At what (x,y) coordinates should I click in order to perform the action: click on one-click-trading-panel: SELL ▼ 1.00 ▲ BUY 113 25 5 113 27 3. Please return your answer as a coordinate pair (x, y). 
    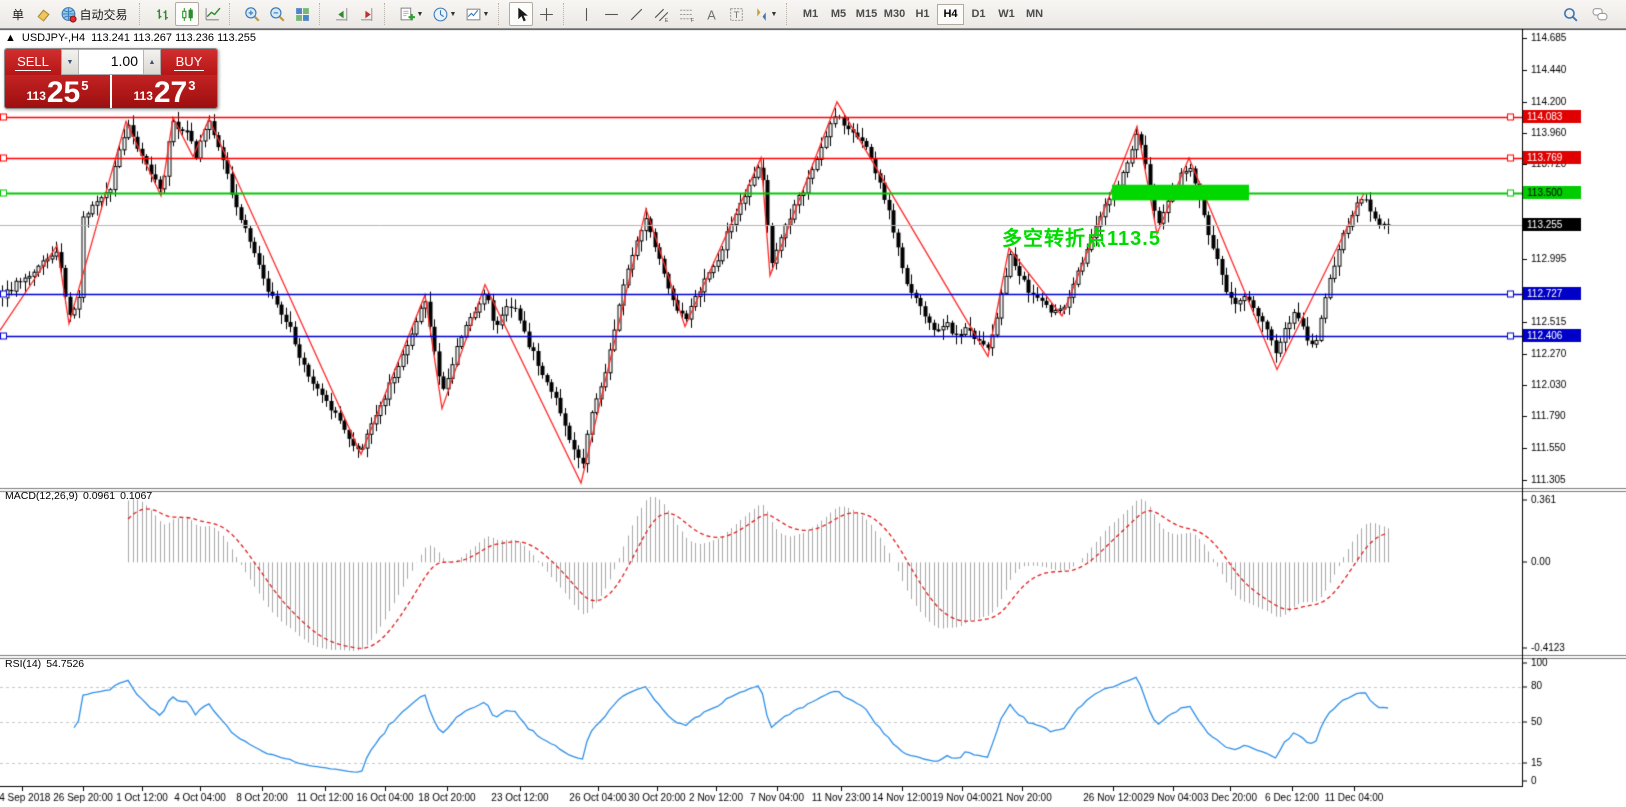
    Looking at the image, I should click on (111, 78).